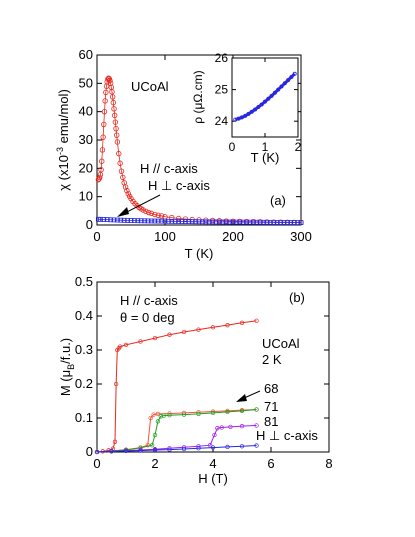 The height and width of the screenshot is (537, 415). Describe the element at coordinates (265, 96) in the screenshot. I see `inset-data` at that location.